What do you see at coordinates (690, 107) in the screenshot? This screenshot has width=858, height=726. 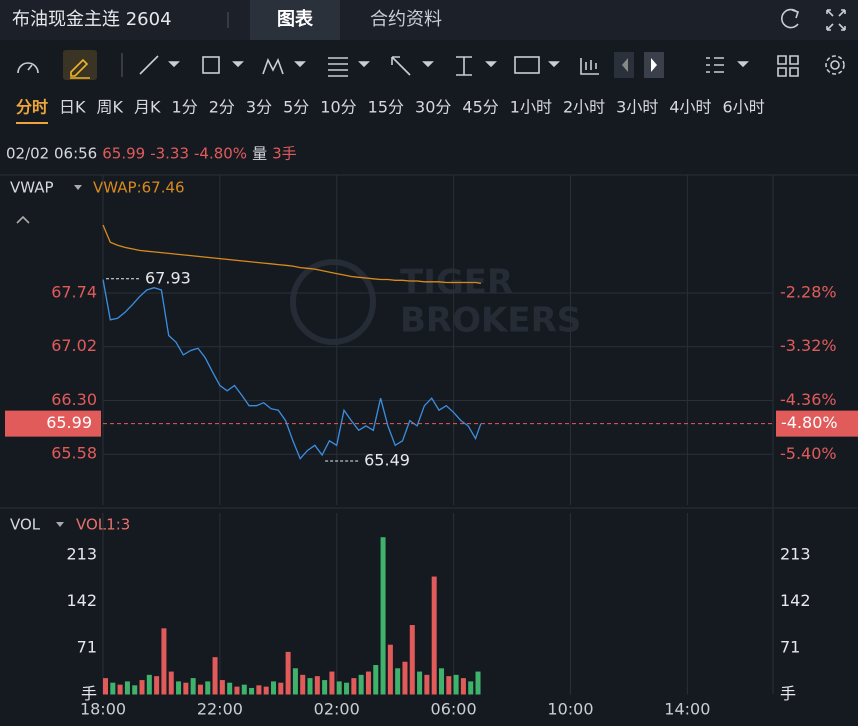 I see `period: 4小时` at bounding box center [690, 107].